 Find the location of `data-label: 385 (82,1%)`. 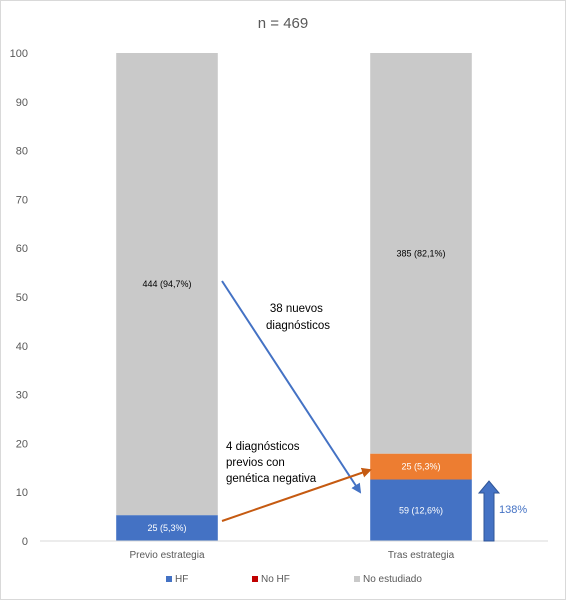

data-label: 385 (82,1%) is located at coordinates (420, 253).